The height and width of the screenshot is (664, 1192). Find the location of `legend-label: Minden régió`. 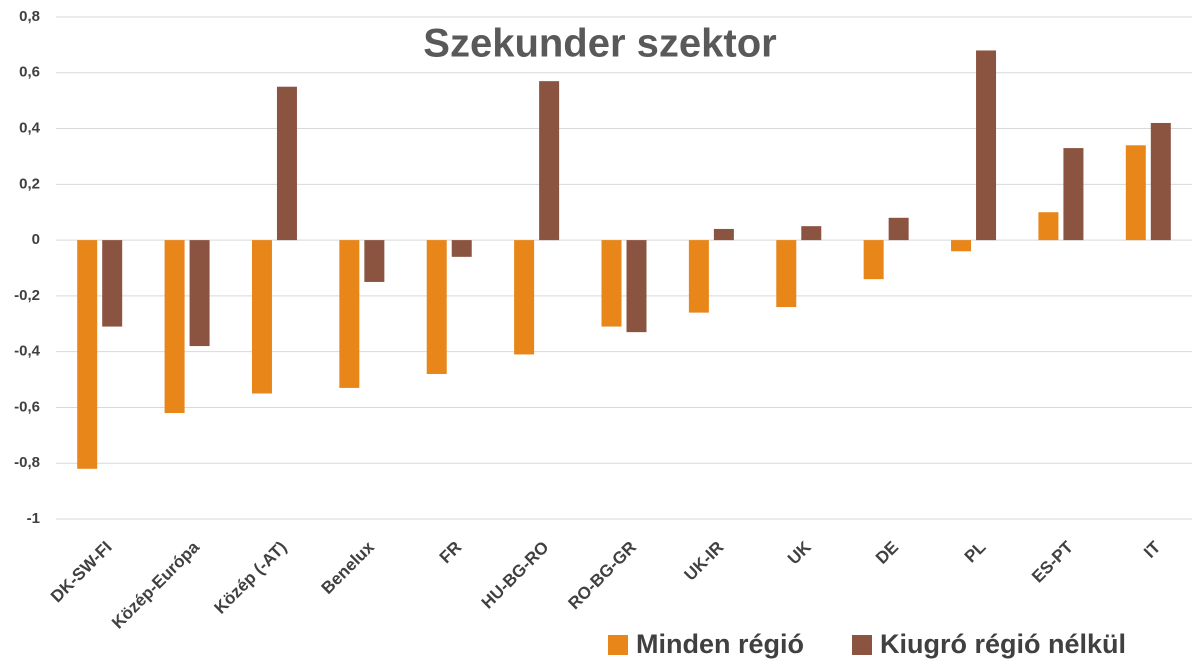

legend-label: Minden régió is located at coordinates (720, 644).